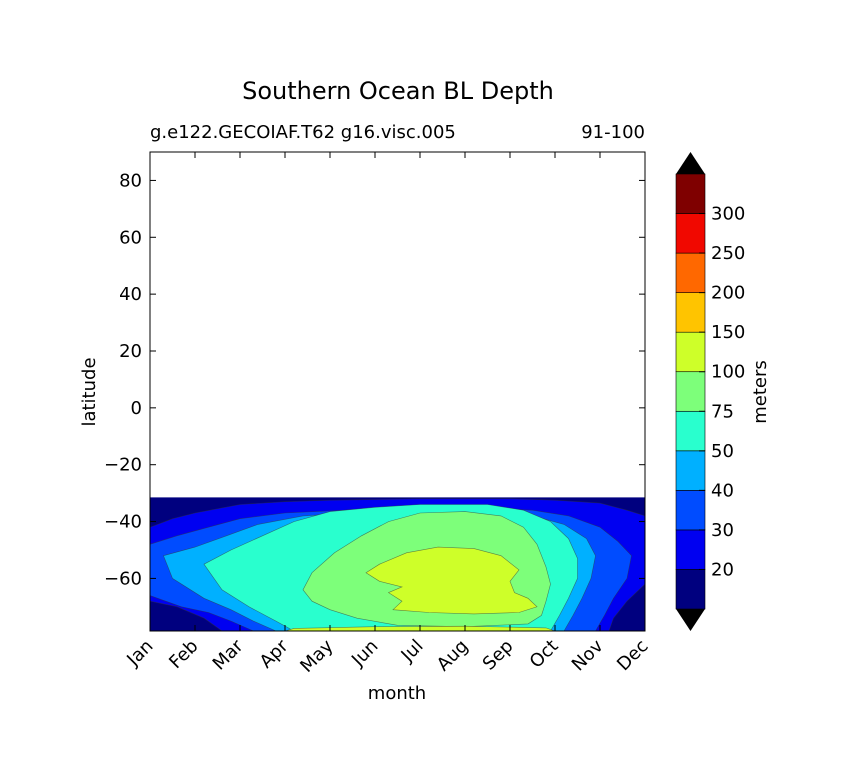 Image resolution: width=850 pixels, height=783 pixels. Describe the element at coordinates (183, 654) in the screenshot. I see `x-tick-label: Feb` at that location.